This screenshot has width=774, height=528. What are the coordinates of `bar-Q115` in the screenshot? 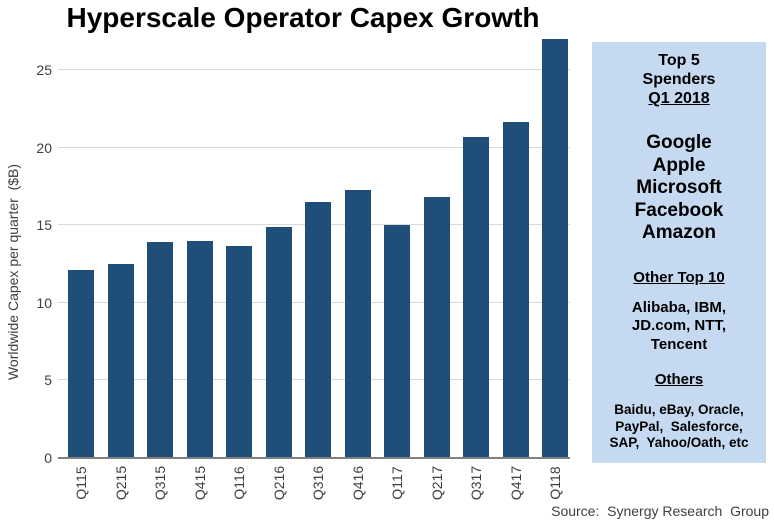 It's located at (81, 364).